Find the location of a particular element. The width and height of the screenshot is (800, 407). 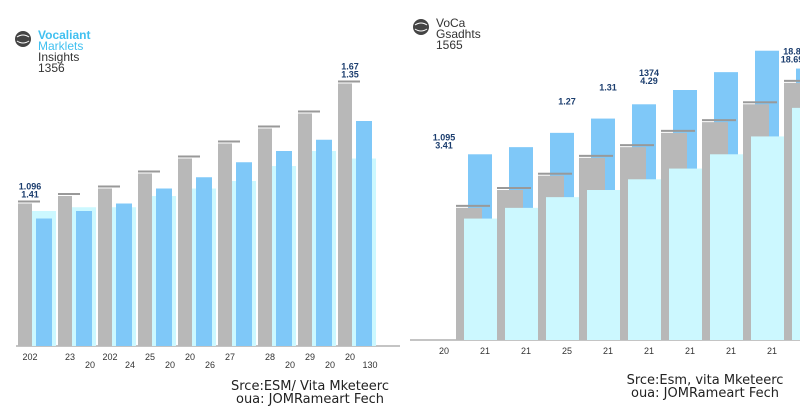

data-label: 1.67 is located at coordinates (350, 67).